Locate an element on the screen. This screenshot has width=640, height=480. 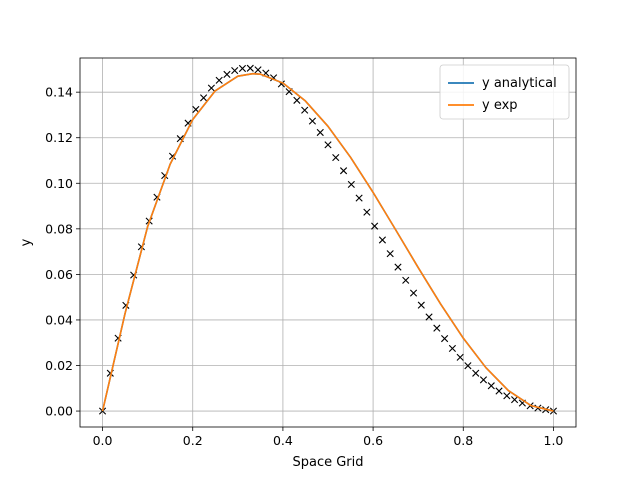
x-tick-label: 0.6 is located at coordinates (373, 440).